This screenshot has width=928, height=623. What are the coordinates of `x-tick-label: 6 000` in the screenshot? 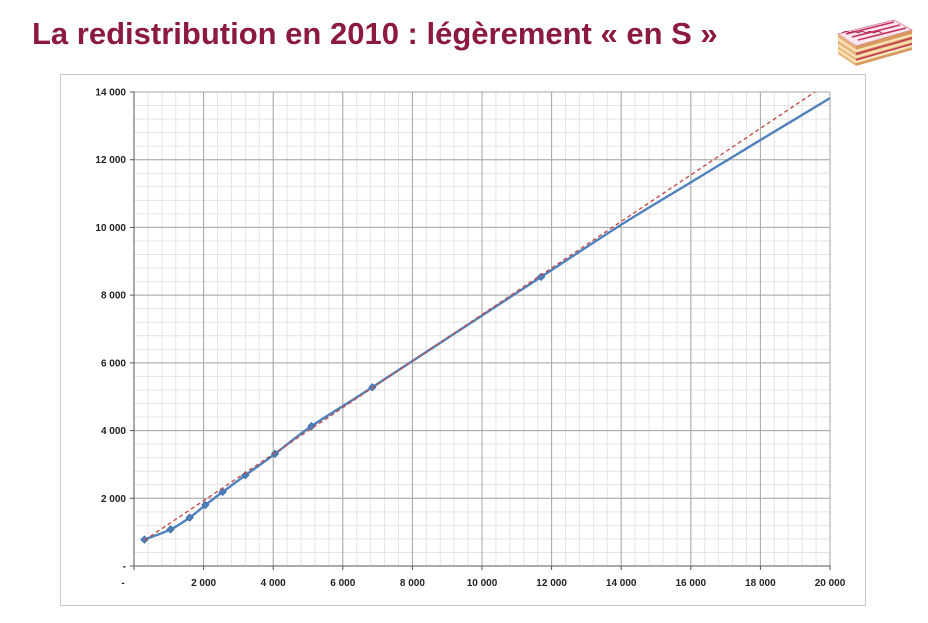 It's located at (342, 583).